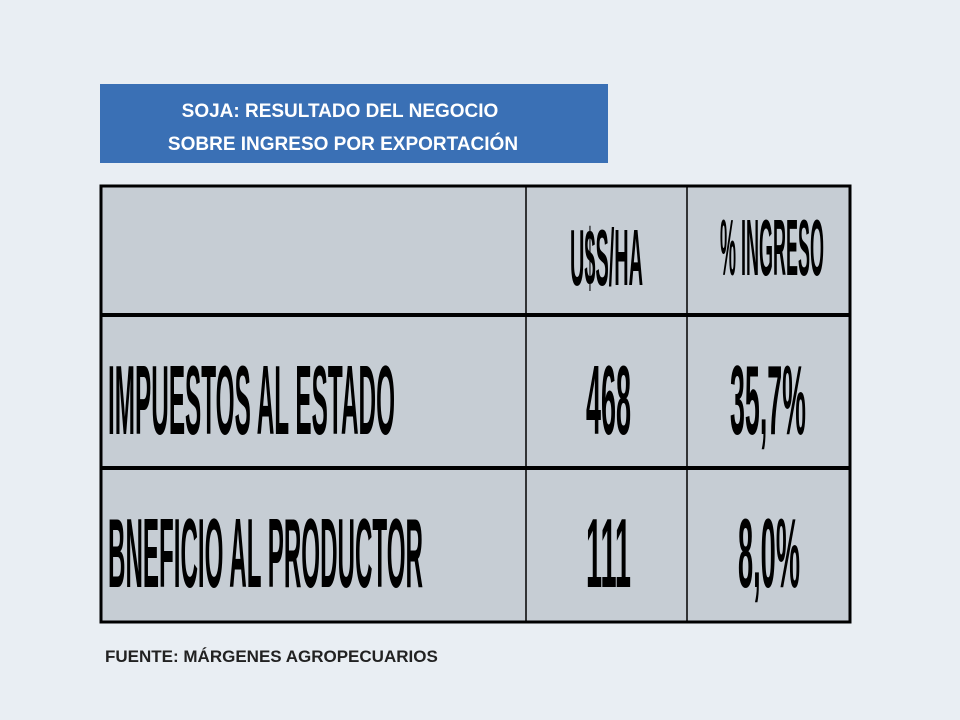 Image resolution: width=960 pixels, height=720 pixels. Describe the element at coordinates (769, 553) in the screenshot. I see `cell-value: 8,0%` at that location.